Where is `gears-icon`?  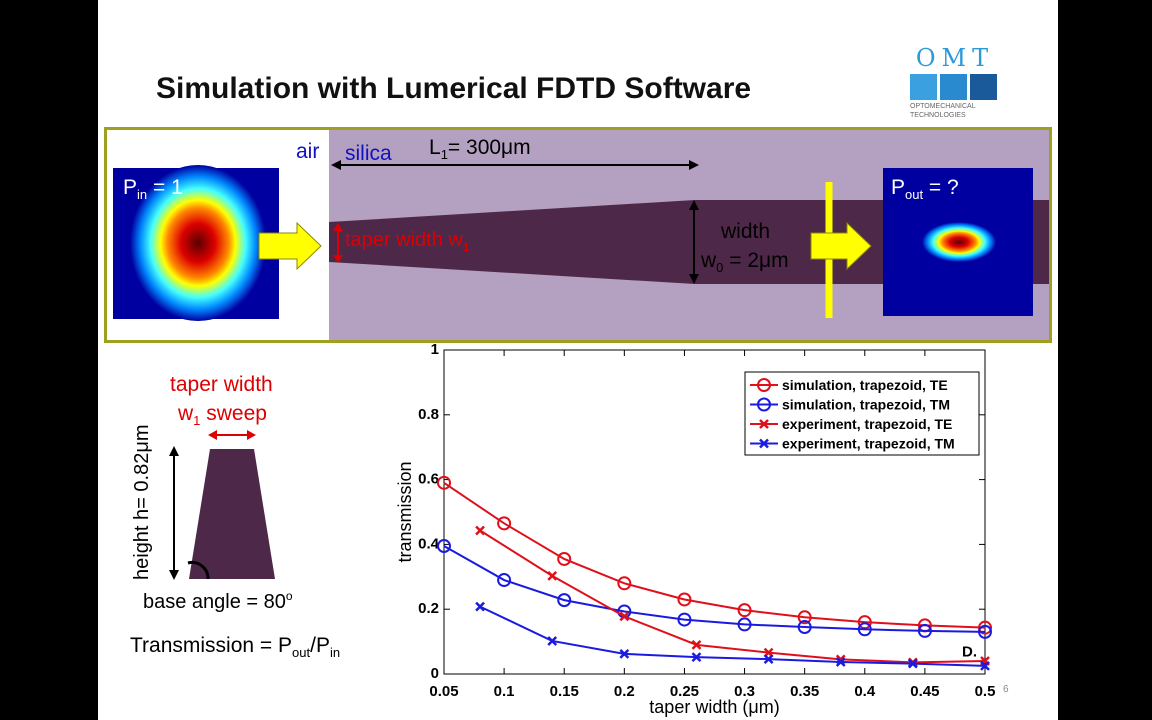 gears-icon is located at coordinates (953, 87).